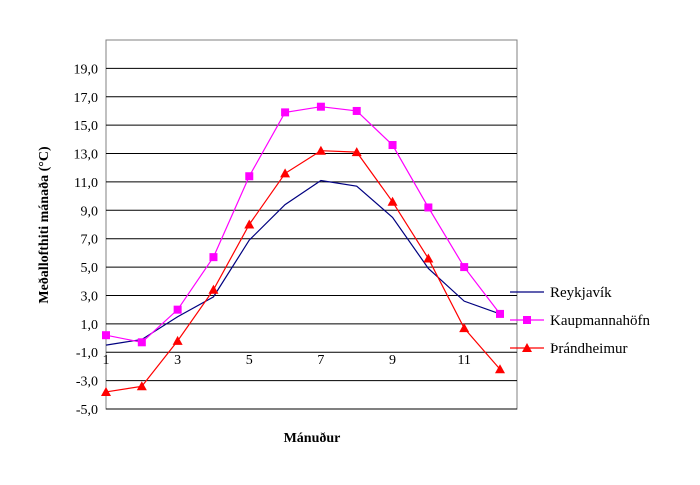 This screenshot has height=485, width=700. What do you see at coordinates (44, 225) in the screenshot?
I see `y-axis-title: Meðallofthiti mánaða (°C)` at bounding box center [44, 225].